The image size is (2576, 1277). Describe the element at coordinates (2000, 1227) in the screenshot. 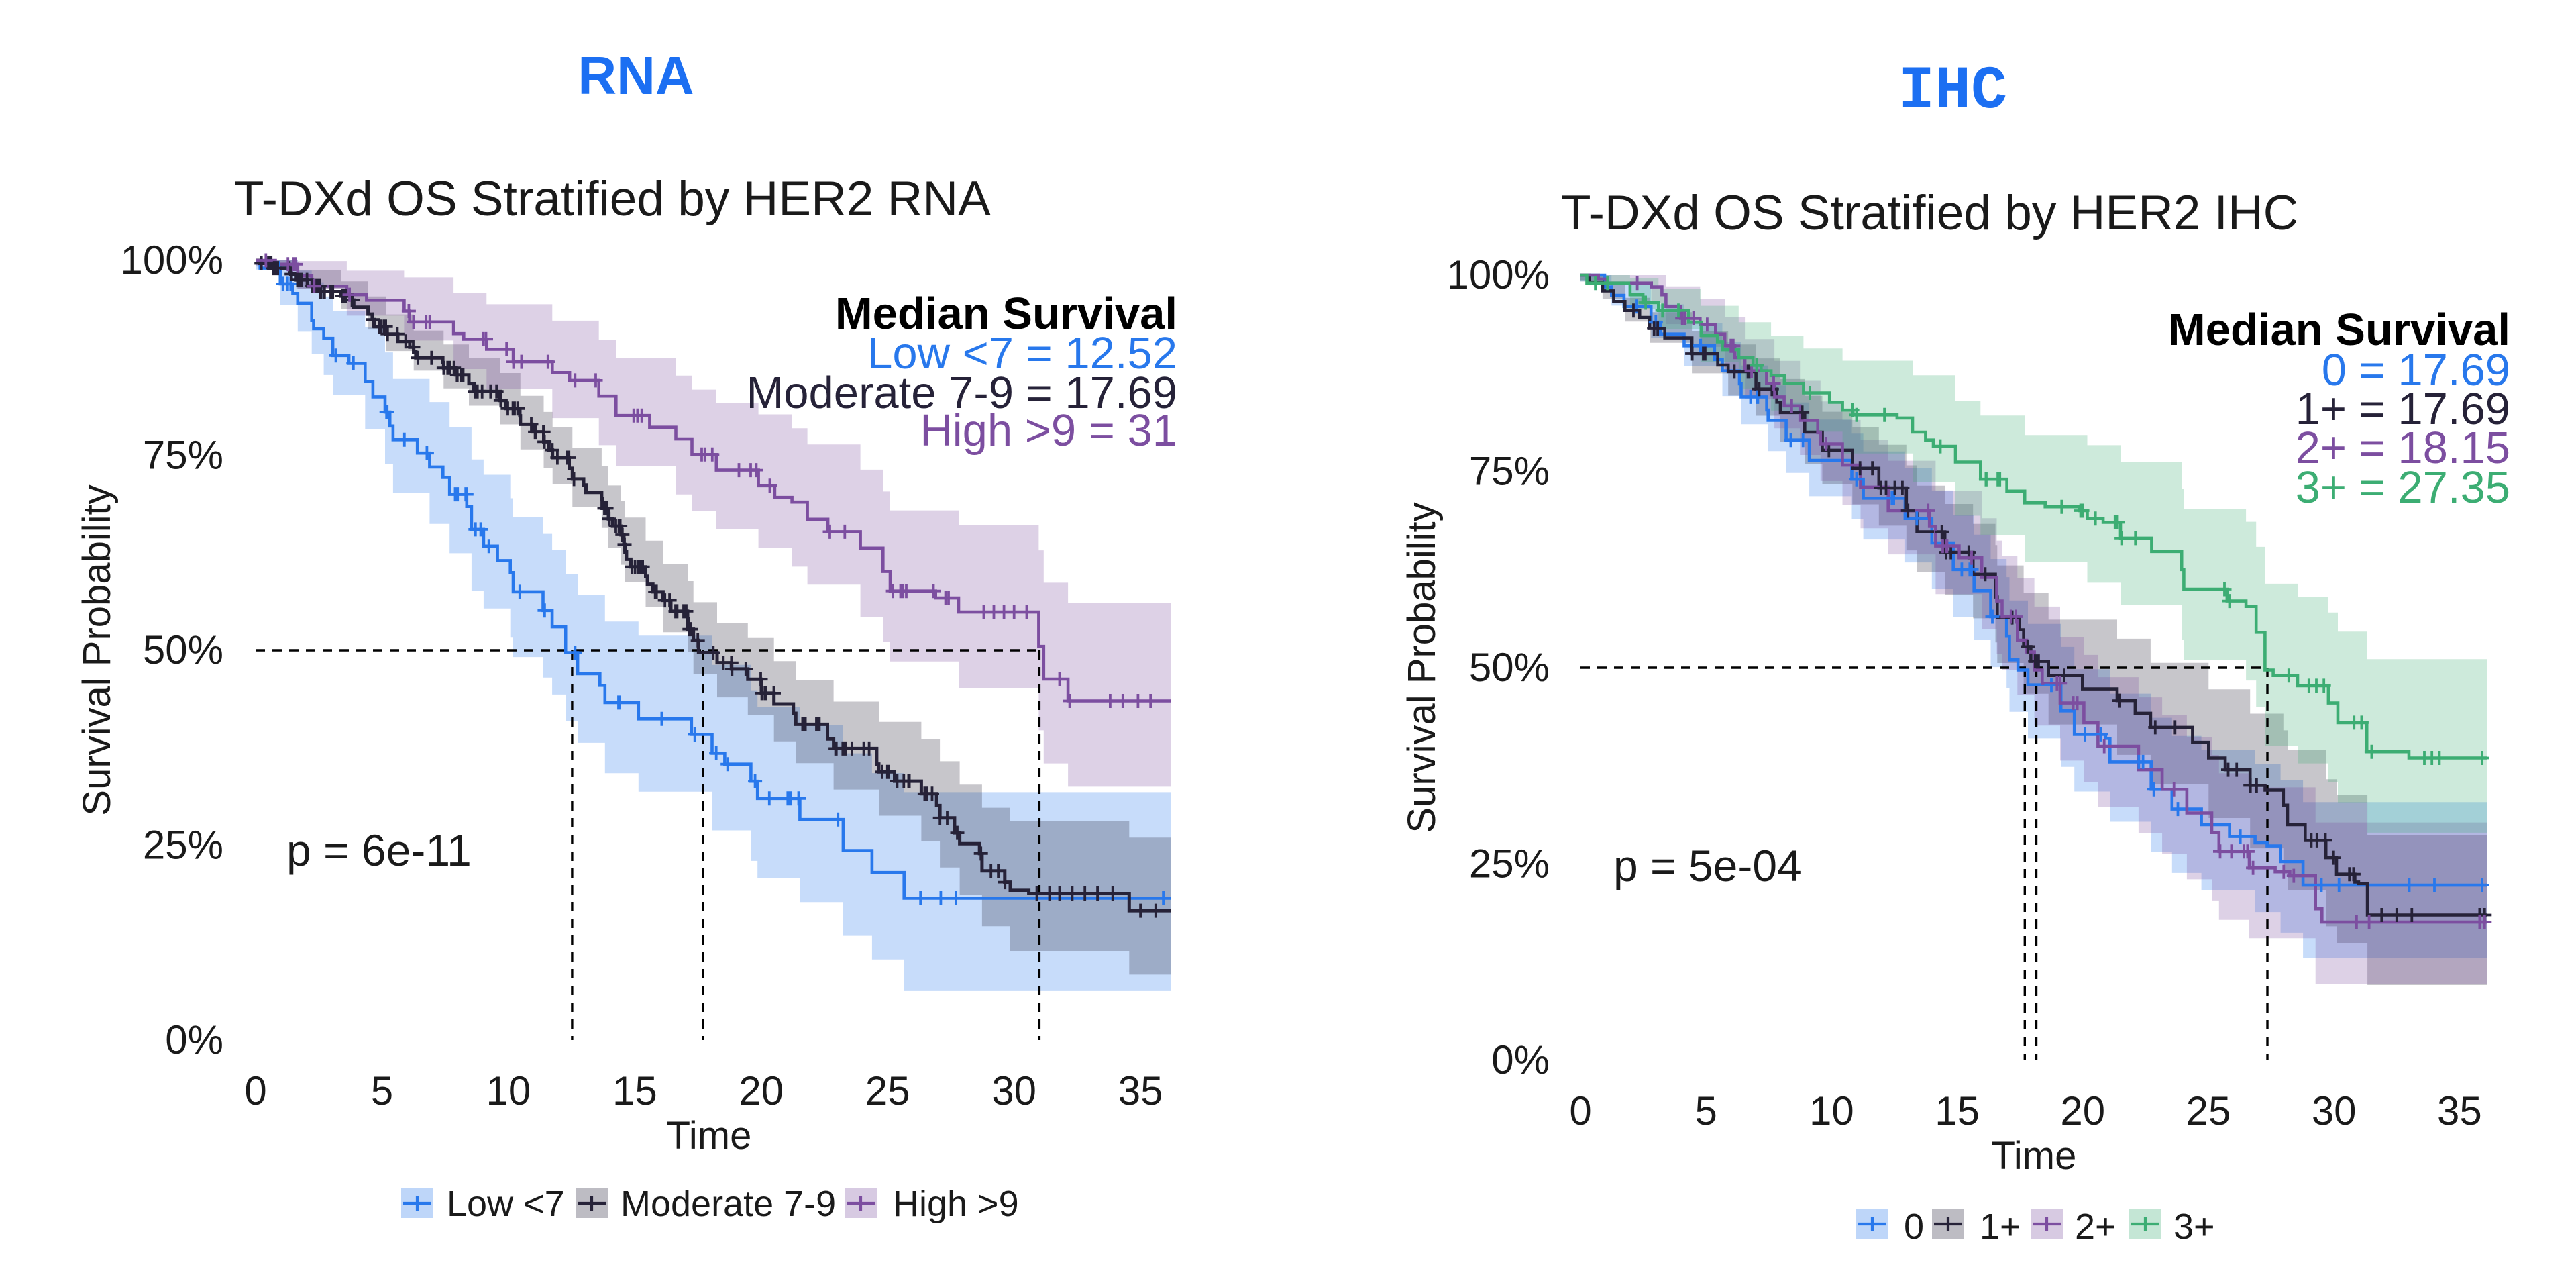

I see `svg-text: 1+` at that location.